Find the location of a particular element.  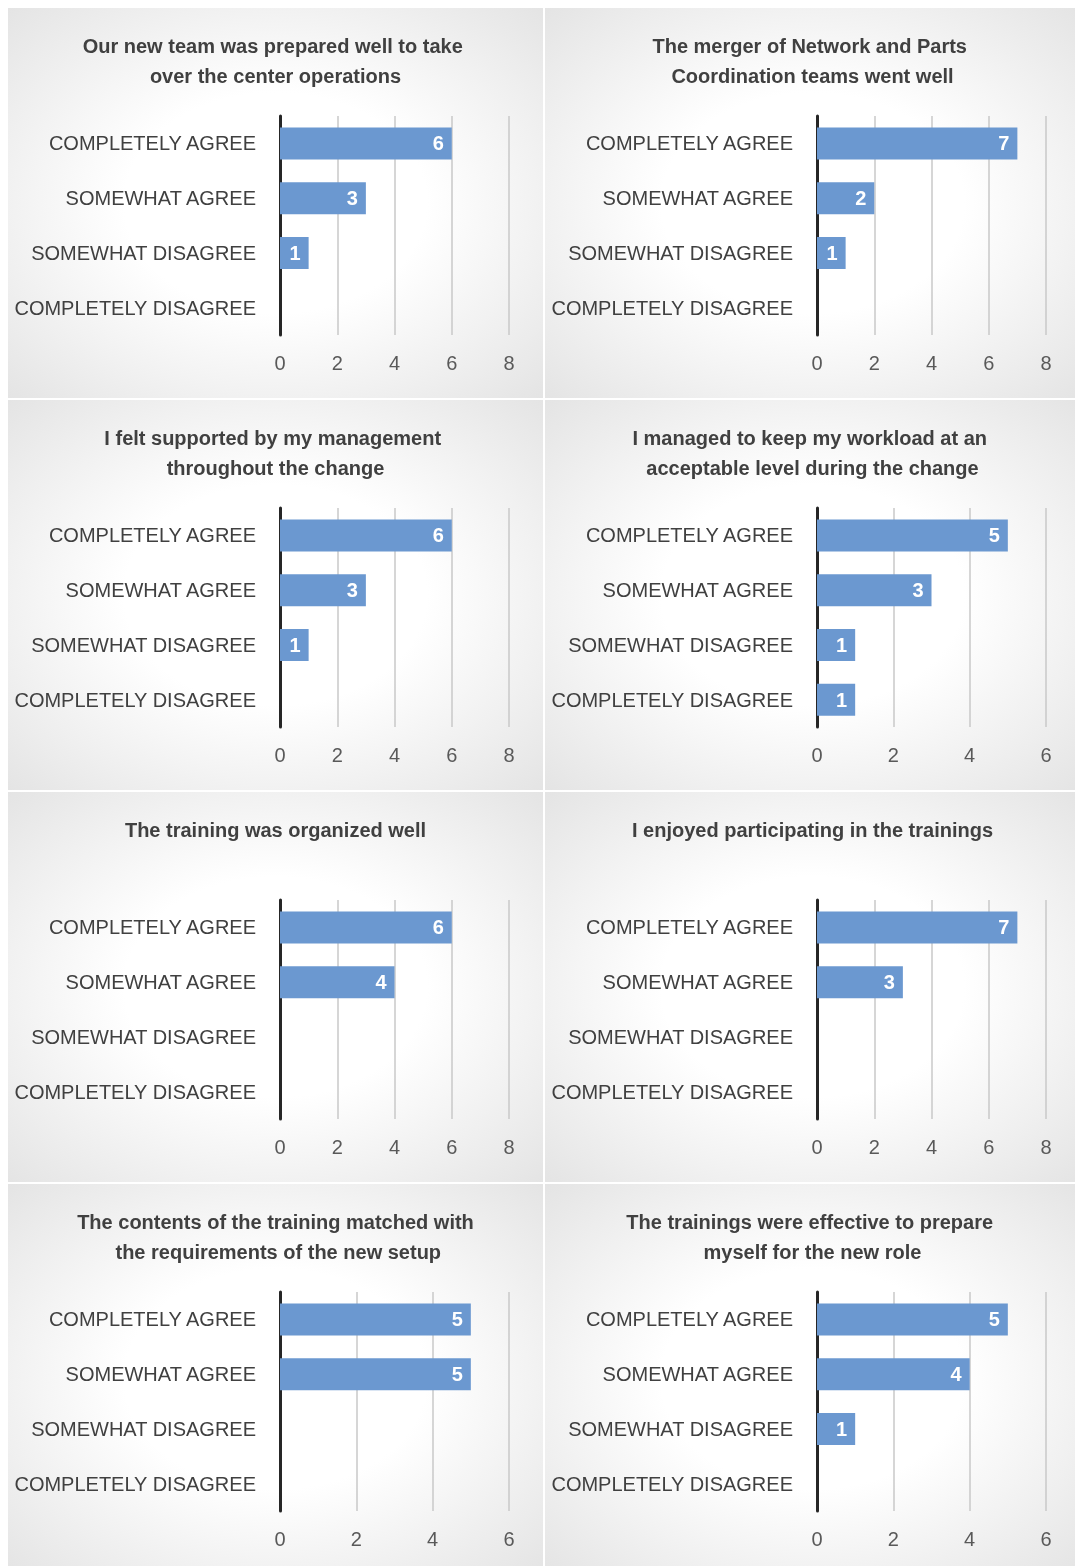

chart-title: The trainings were effective to prepare myself for the new role is located at coordinates (812, 1237).